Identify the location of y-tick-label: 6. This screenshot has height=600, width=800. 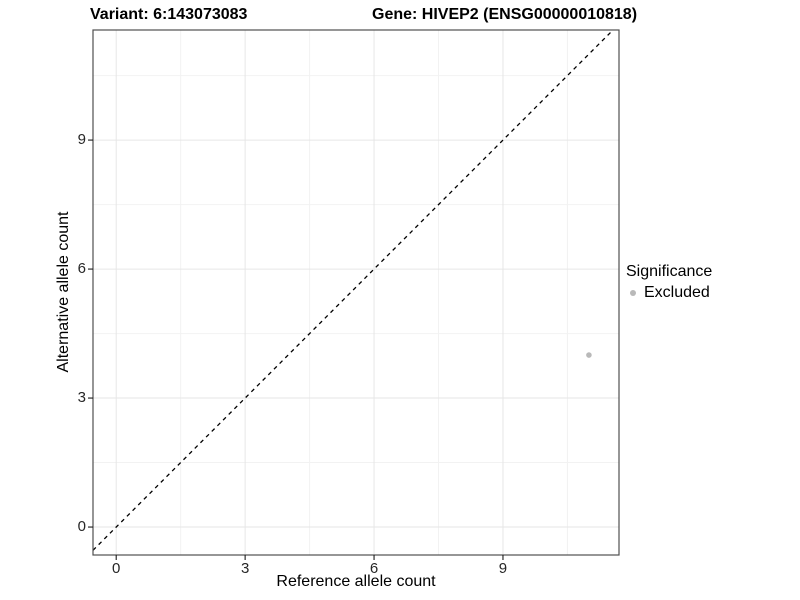
(81, 269).